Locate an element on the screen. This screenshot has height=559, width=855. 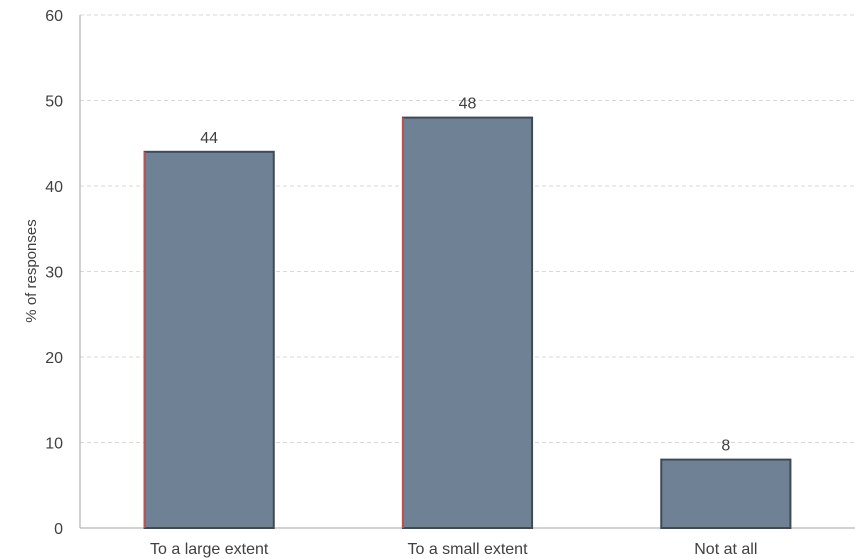
y-tick-label: 50 is located at coordinates (54, 102).